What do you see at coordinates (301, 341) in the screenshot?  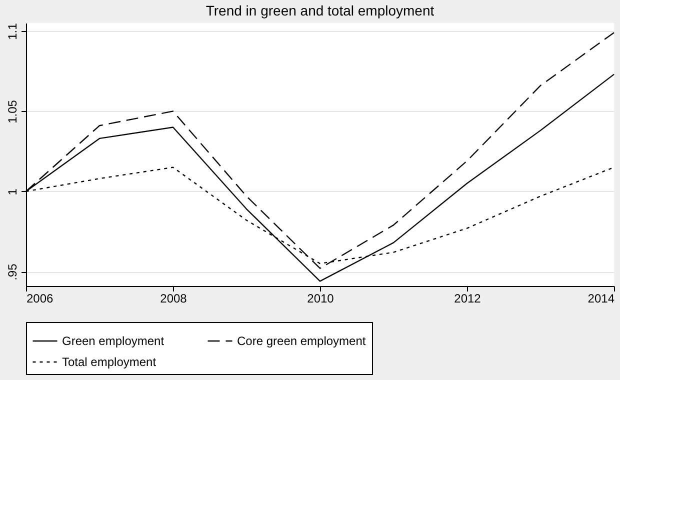 I see `legend-label: Core green employment` at bounding box center [301, 341].